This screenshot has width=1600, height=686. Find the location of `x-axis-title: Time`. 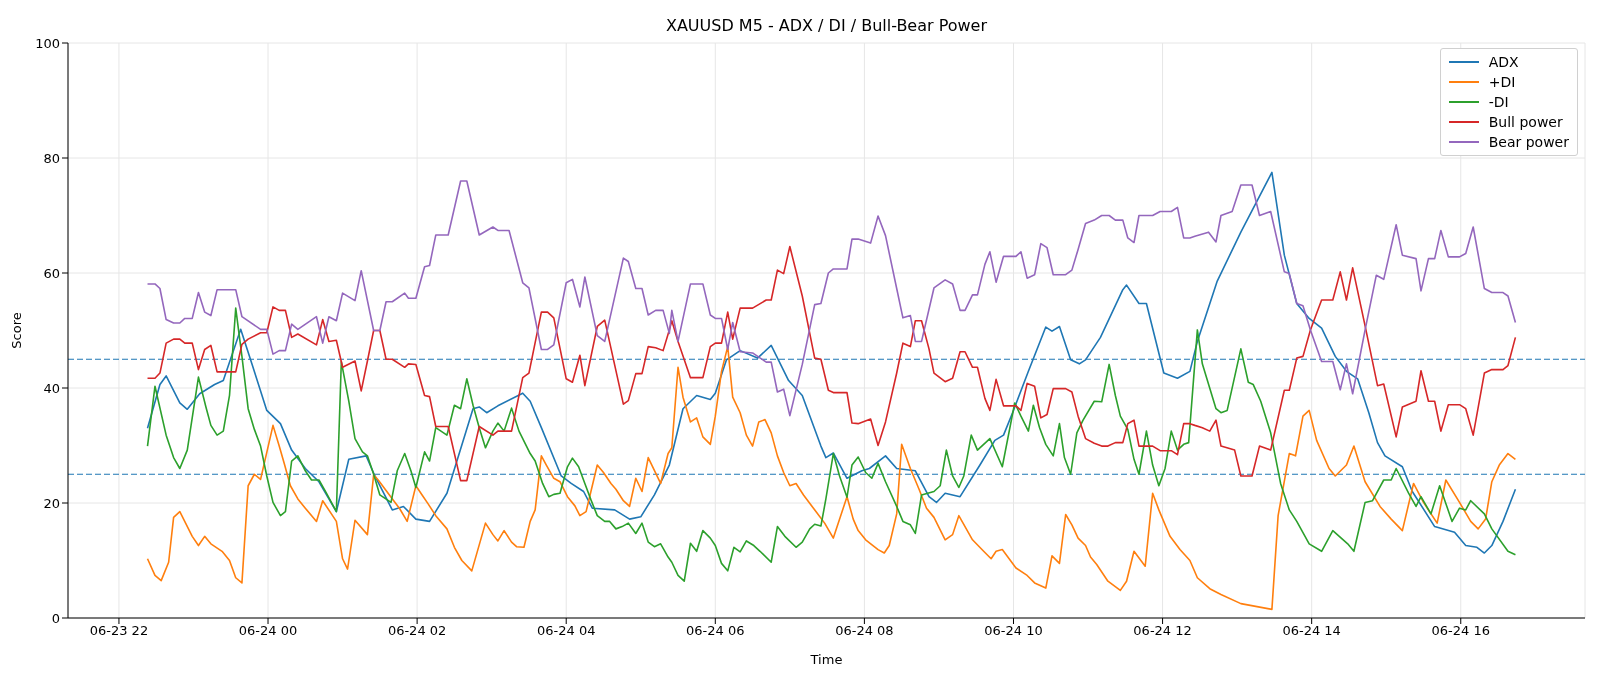

x-axis-title: Time is located at coordinates (826, 659).